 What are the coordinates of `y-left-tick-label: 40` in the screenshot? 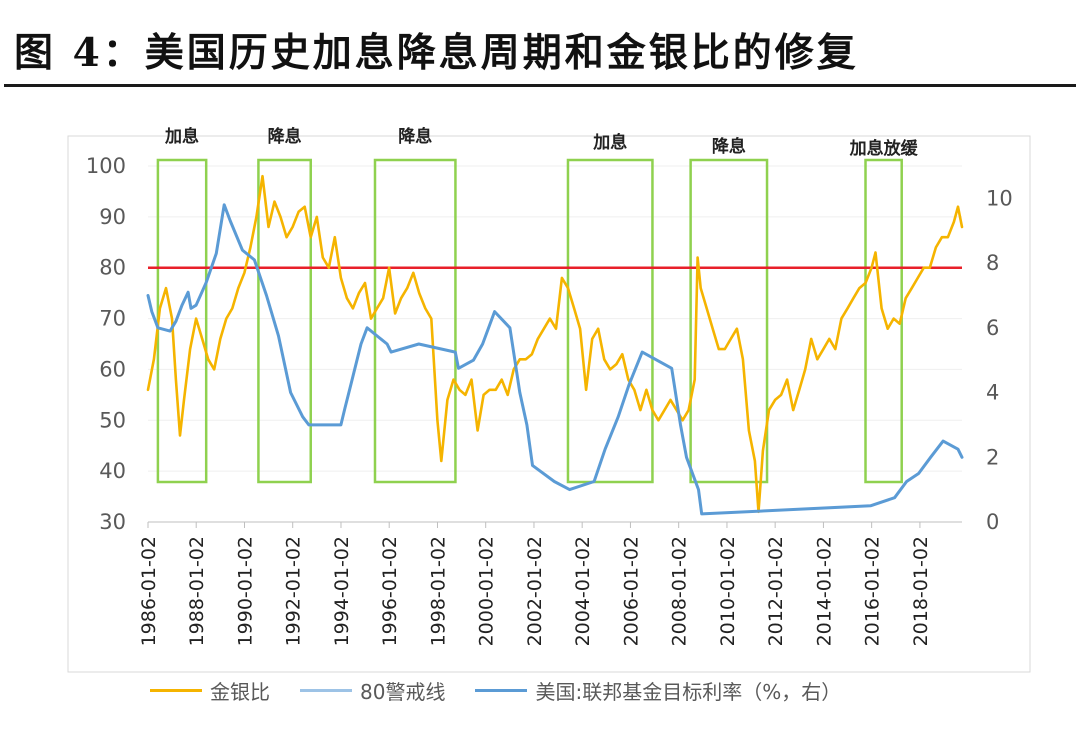 It's located at (112, 471).